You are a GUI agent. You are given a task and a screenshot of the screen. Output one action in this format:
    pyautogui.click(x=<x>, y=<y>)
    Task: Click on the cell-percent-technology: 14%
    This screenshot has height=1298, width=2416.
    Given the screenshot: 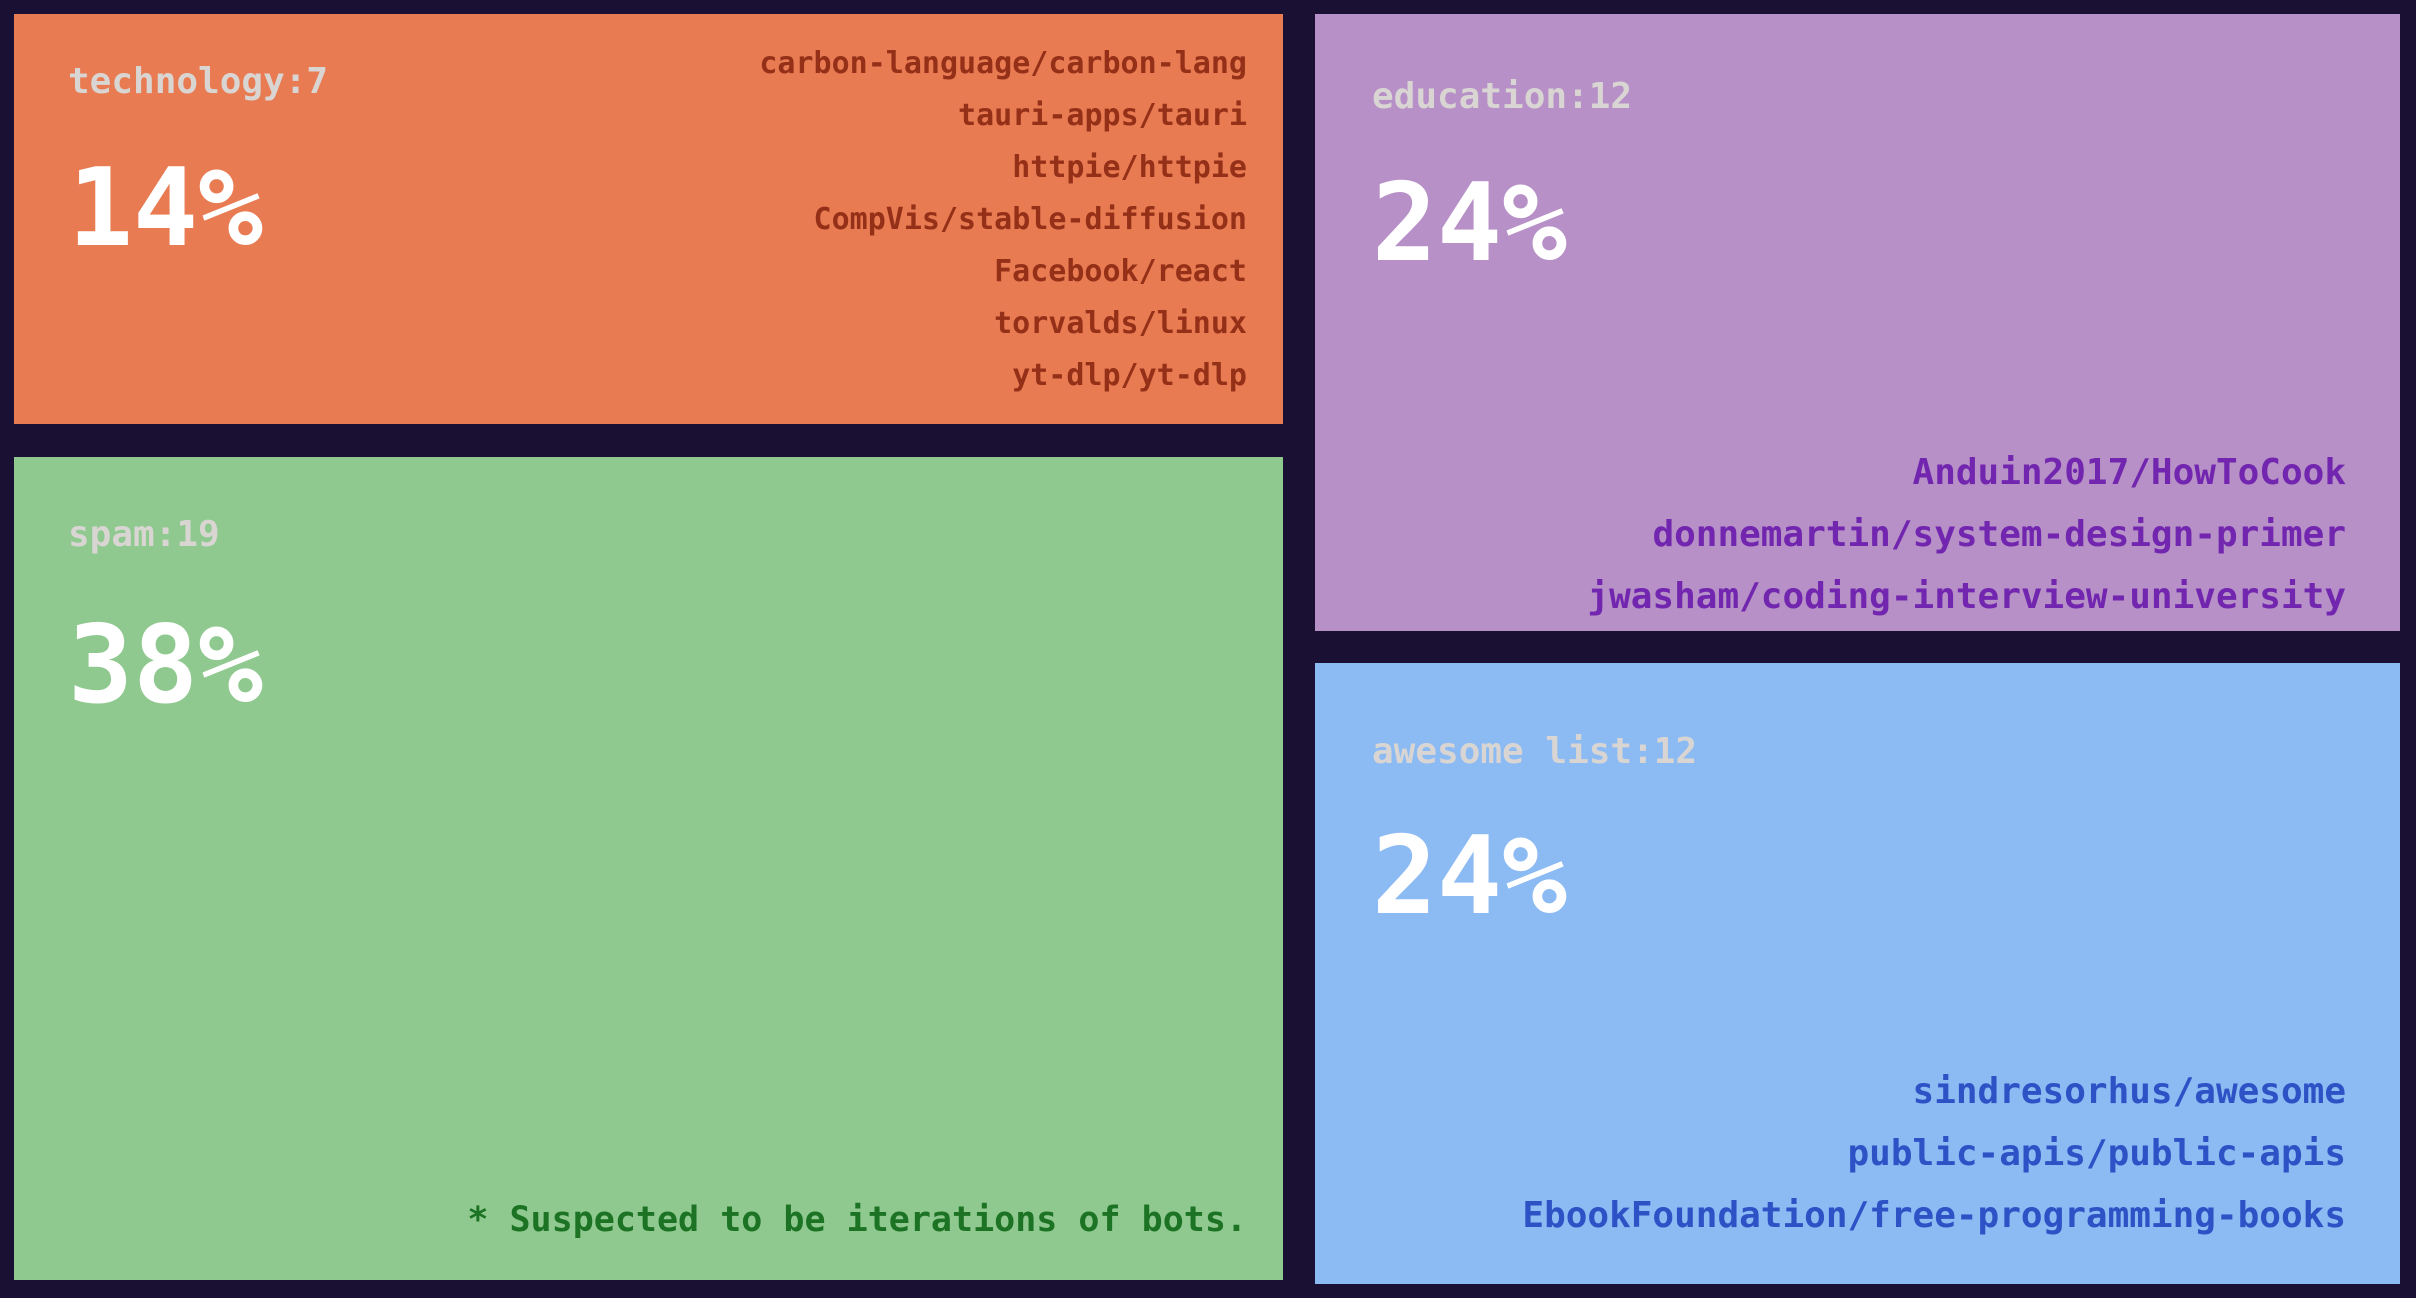 What is the action you would take?
    pyautogui.click(x=166, y=208)
    